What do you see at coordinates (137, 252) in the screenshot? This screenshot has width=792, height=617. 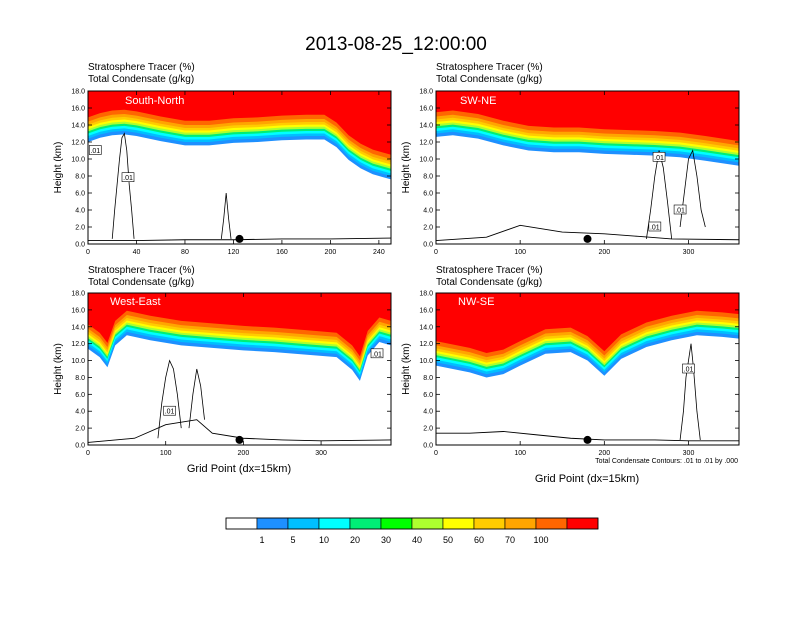 I see `x-tick-label: 40` at bounding box center [137, 252].